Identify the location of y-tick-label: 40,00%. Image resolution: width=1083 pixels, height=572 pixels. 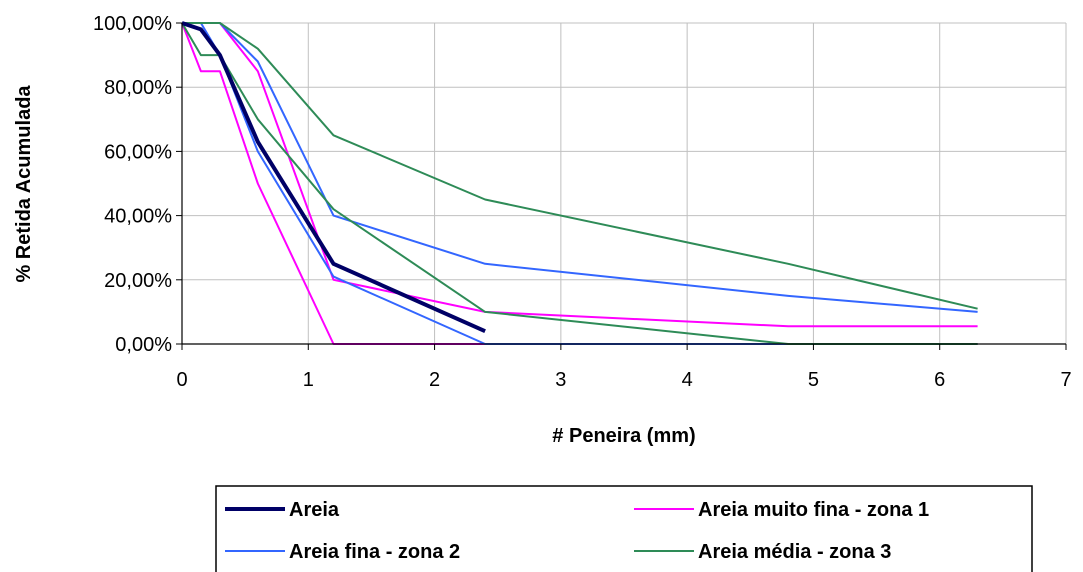
(138, 217).